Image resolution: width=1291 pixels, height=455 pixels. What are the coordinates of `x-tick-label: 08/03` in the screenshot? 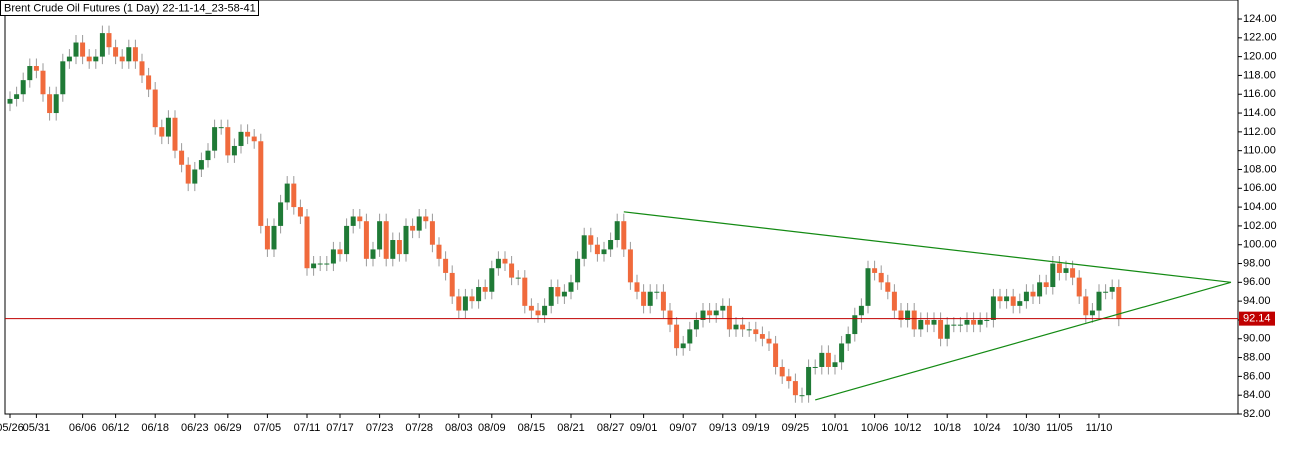 It's located at (459, 428).